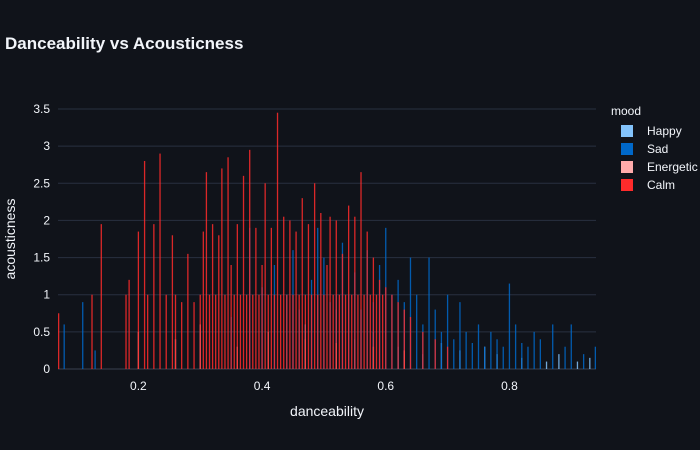 This screenshot has width=700, height=450. What do you see at coordinates (672, 167) in the screenshot?
I see `legend-item-energetic: Energetic` at bounding box center [672, 167].